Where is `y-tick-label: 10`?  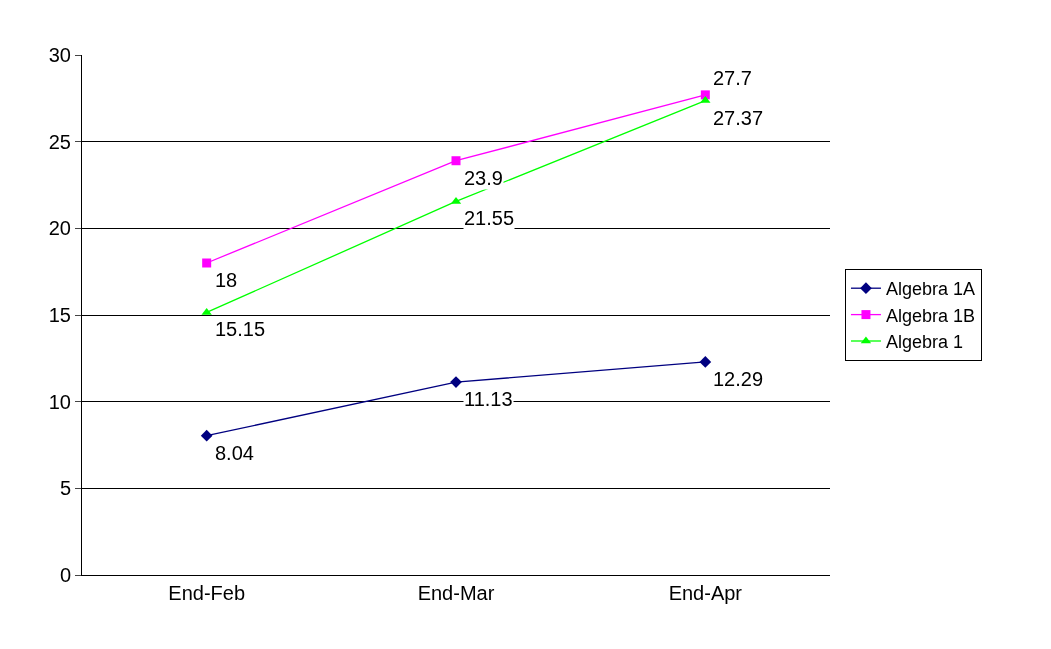 y-tick-label: 10 is located at coordinates (59, 401).